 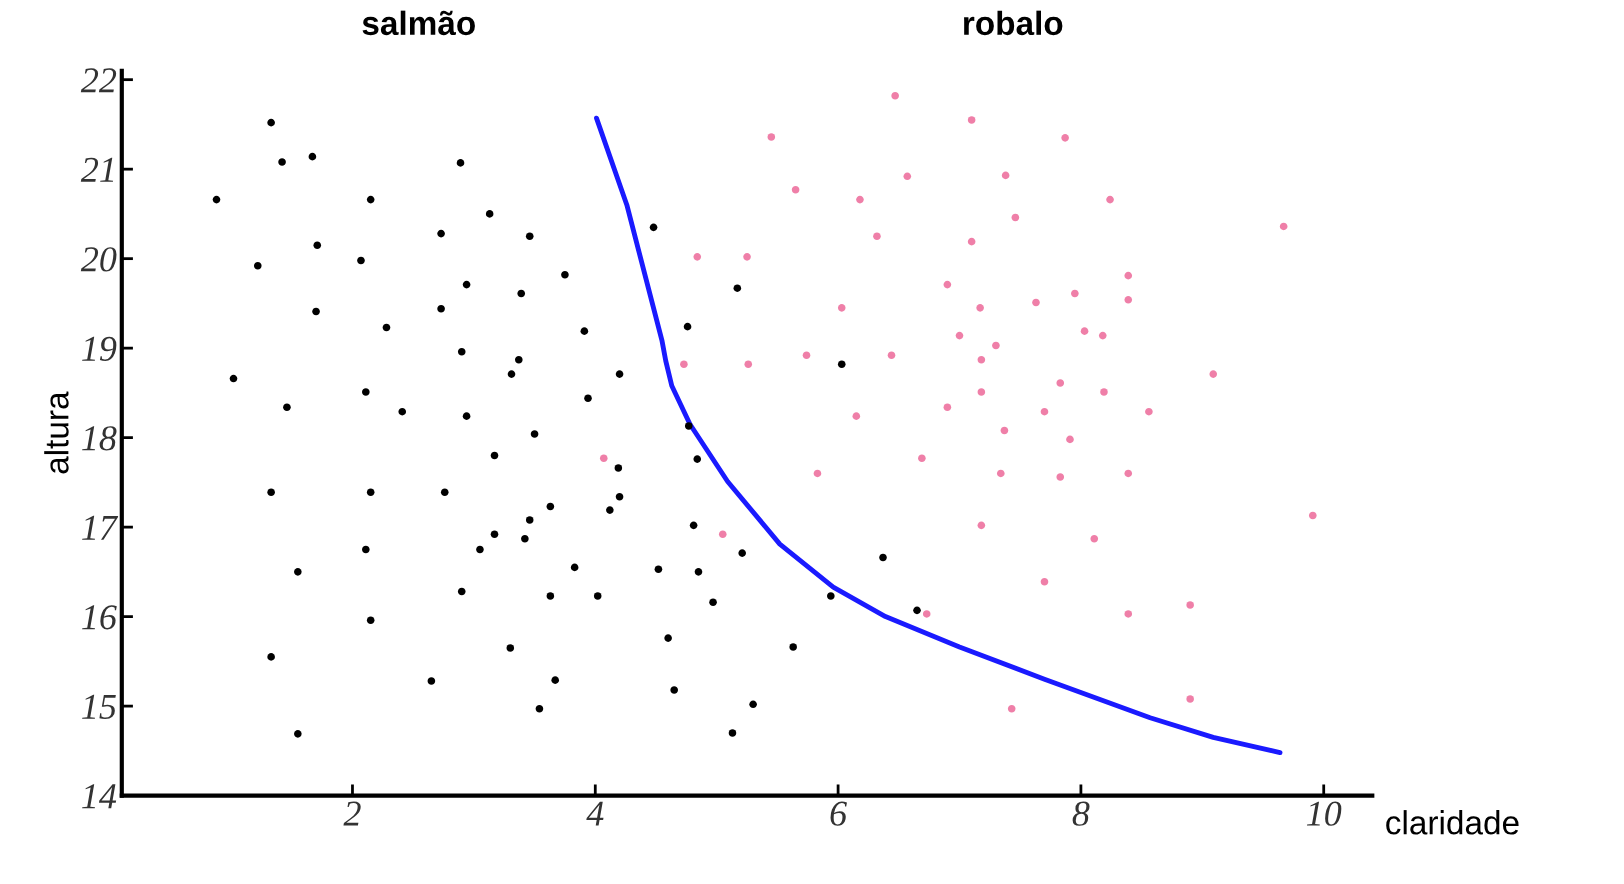 I want to click on x-axis-title: claridade, so click(x=1452, y=822).